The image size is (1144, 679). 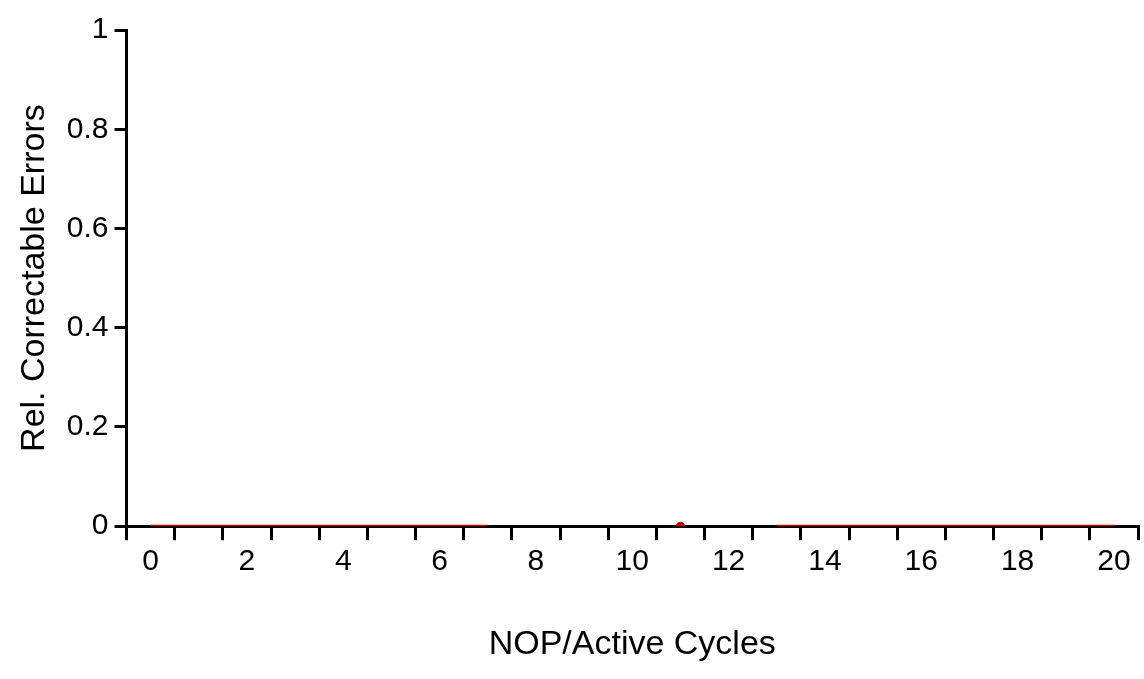 What do you see at coordinates (825, 560) in the screenshot?
I see `x-tick-label: 14` at bounding box center [825, 560].